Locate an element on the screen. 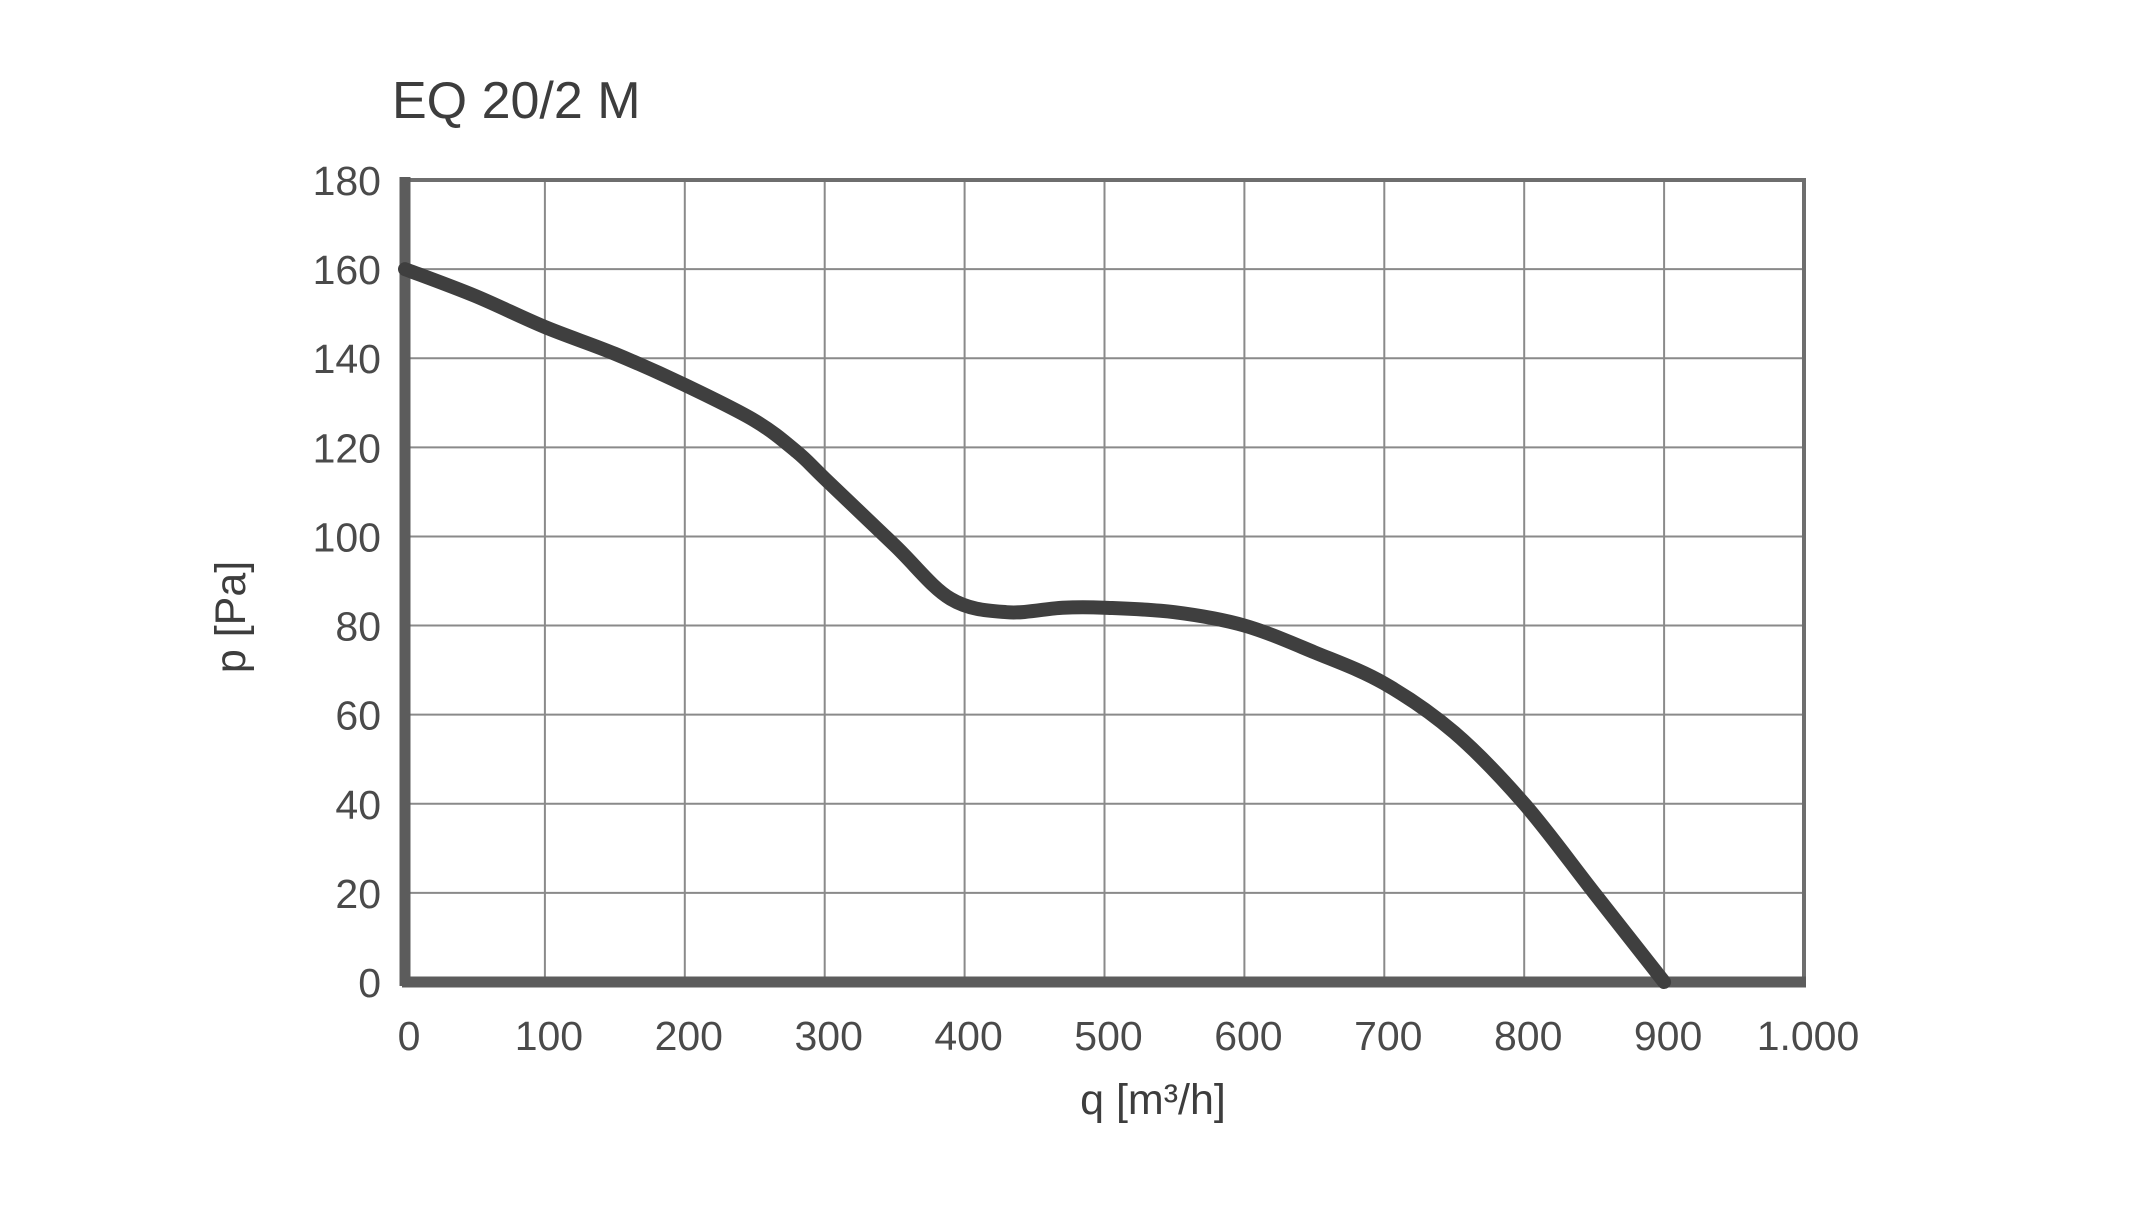 The width and height of the screenshot is (2152, 1210). x-tick-label: 600 is located at coordinates (1248, 1036).